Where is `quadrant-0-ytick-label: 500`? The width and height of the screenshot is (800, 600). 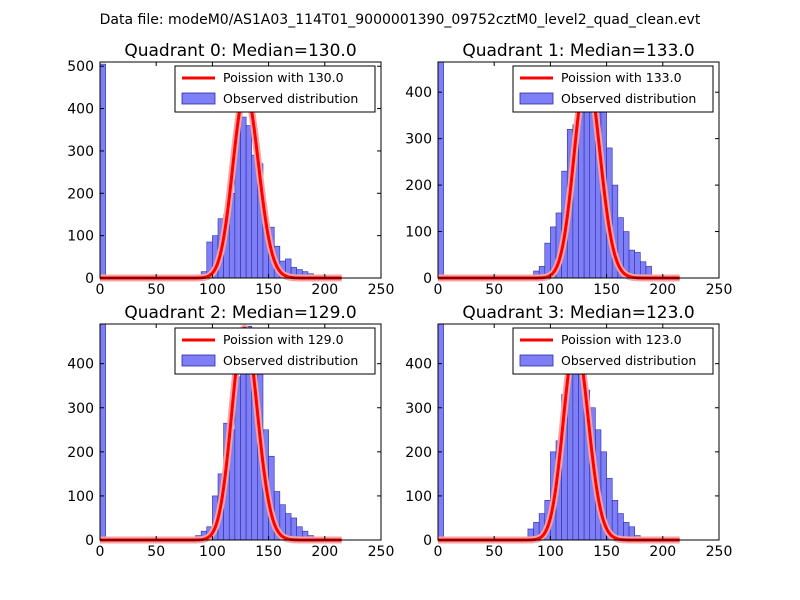
quadrant-0-ytick-label: 500 is located at coordinates (80, 67).